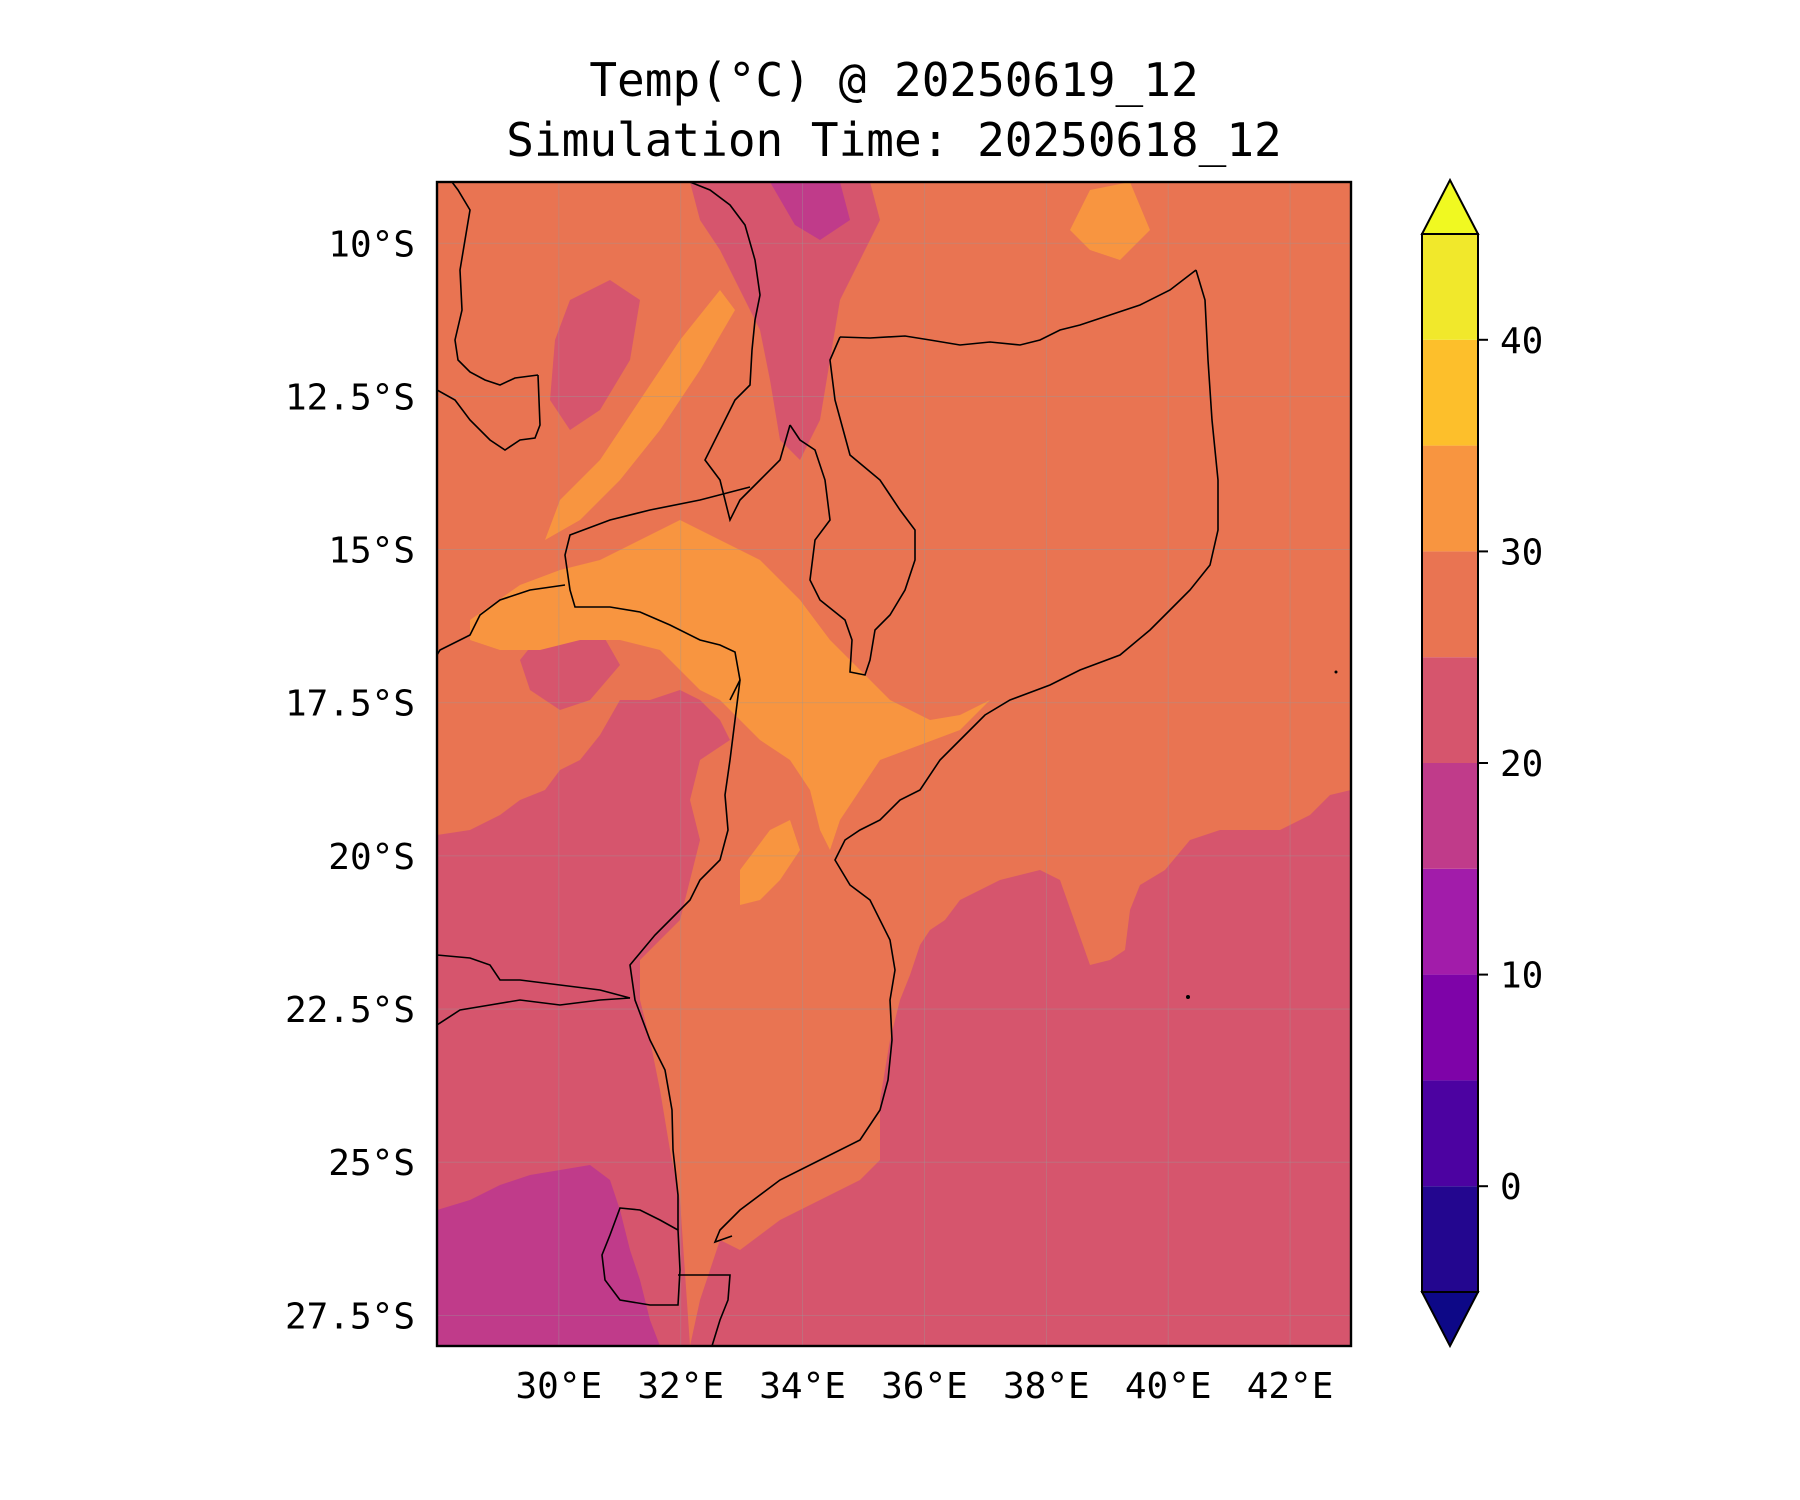 Image resolution: width=1800 pixels, height=1500 pixels. I want to click on x-tick-label: 32°E, so click(680, 1386).